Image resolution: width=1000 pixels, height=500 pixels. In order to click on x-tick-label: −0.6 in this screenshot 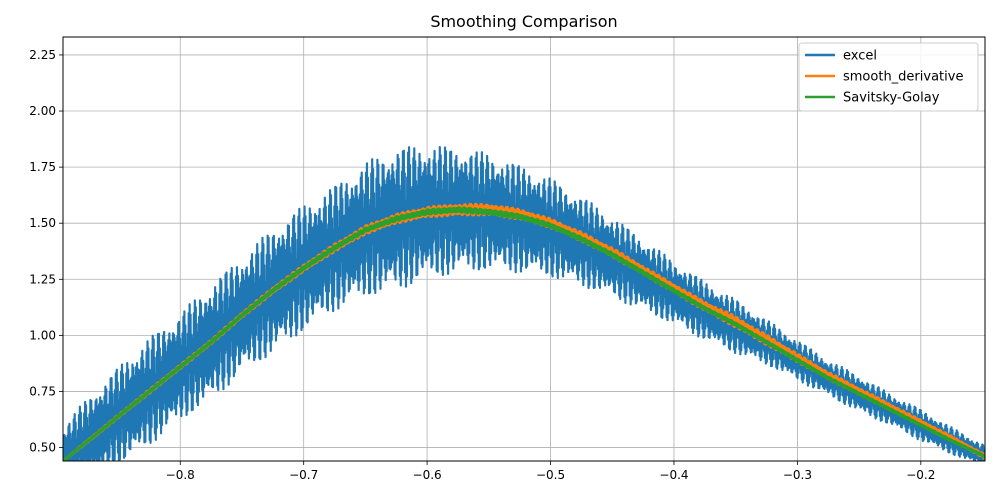, I will do `click(427, 475)`.